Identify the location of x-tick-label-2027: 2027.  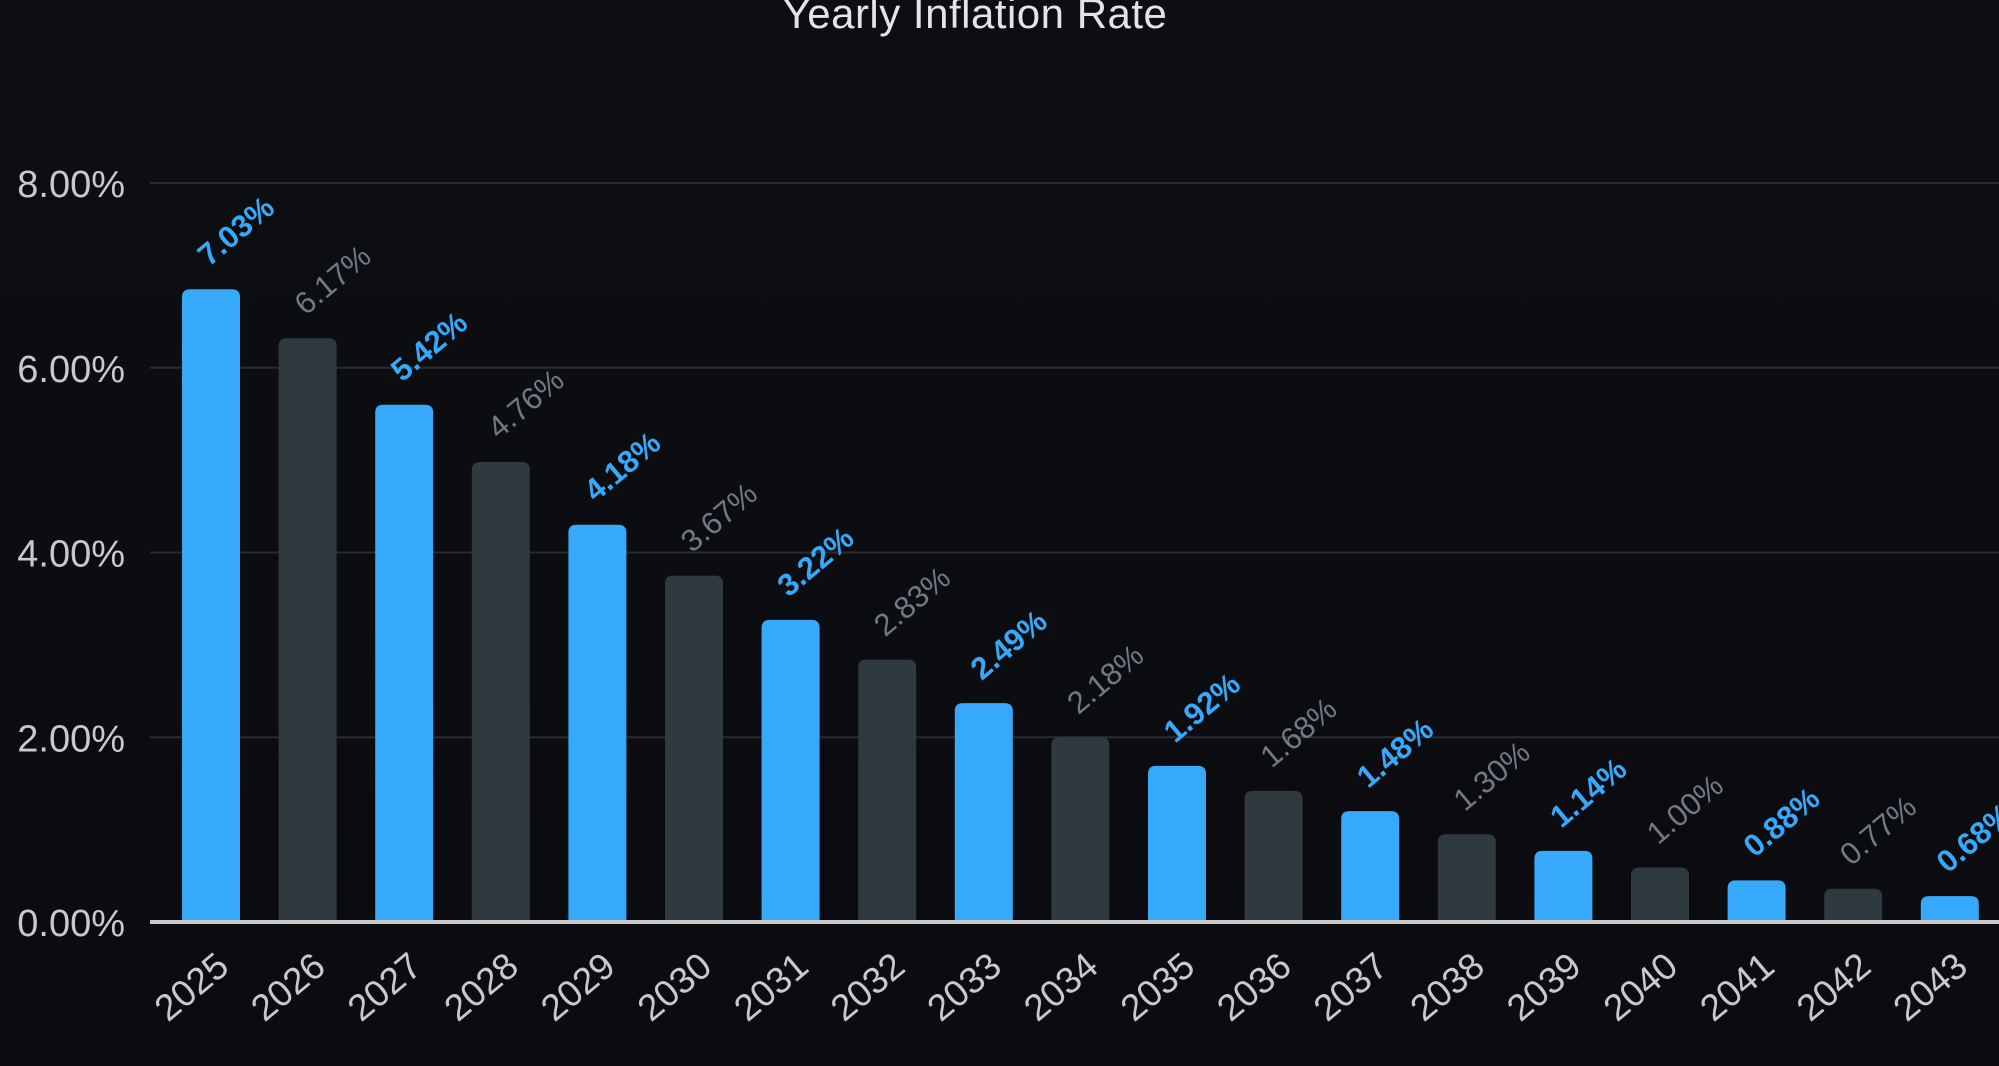
(384, 987).